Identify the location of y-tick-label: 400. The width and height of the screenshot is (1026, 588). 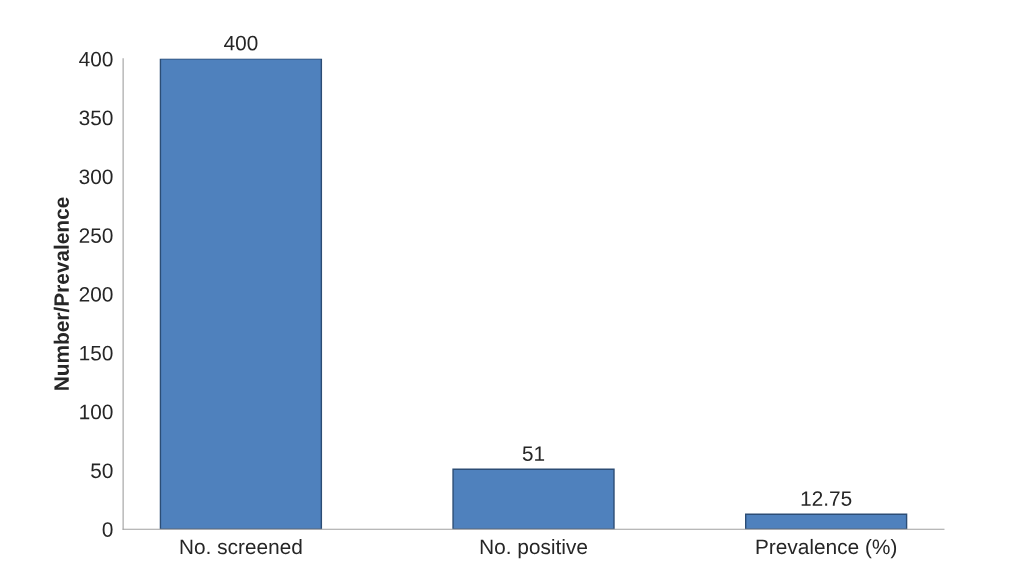
(96, 59).